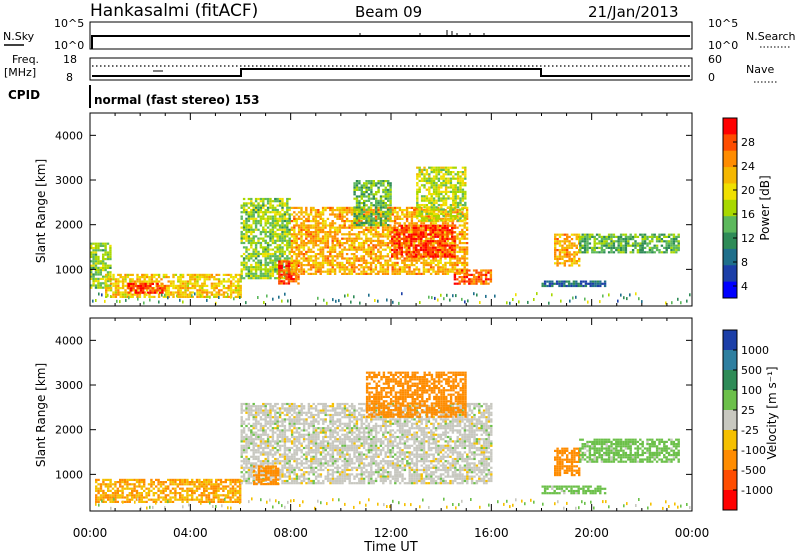 The image size is (800, 554). What do you see at coordinates (390, 42) in the screenshot?
I see `noise-sky-trace` at bounding box center [390, 42].